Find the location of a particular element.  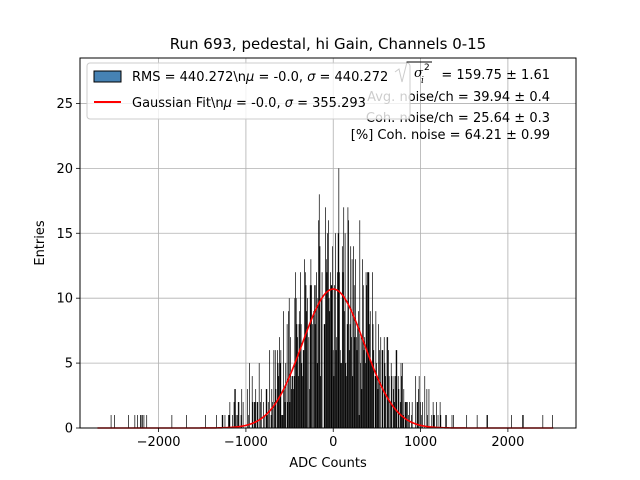

legend-fit-mid: = -0.0, is located at coordinates (258, 103).